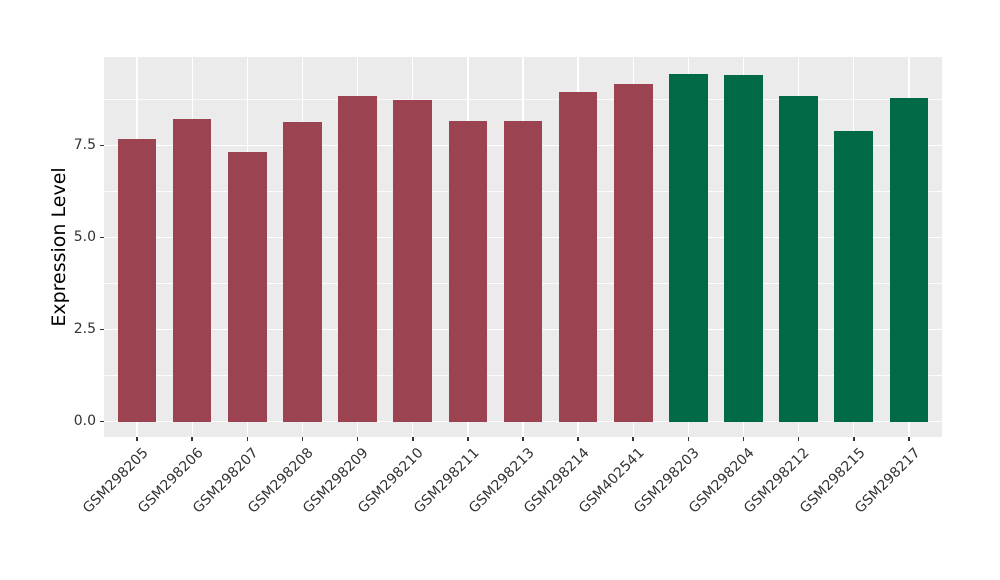  What do you see at coordinates (854, 276) in the screenshot?
I see `bar-GSM298215` at bounding box center [854, 276].